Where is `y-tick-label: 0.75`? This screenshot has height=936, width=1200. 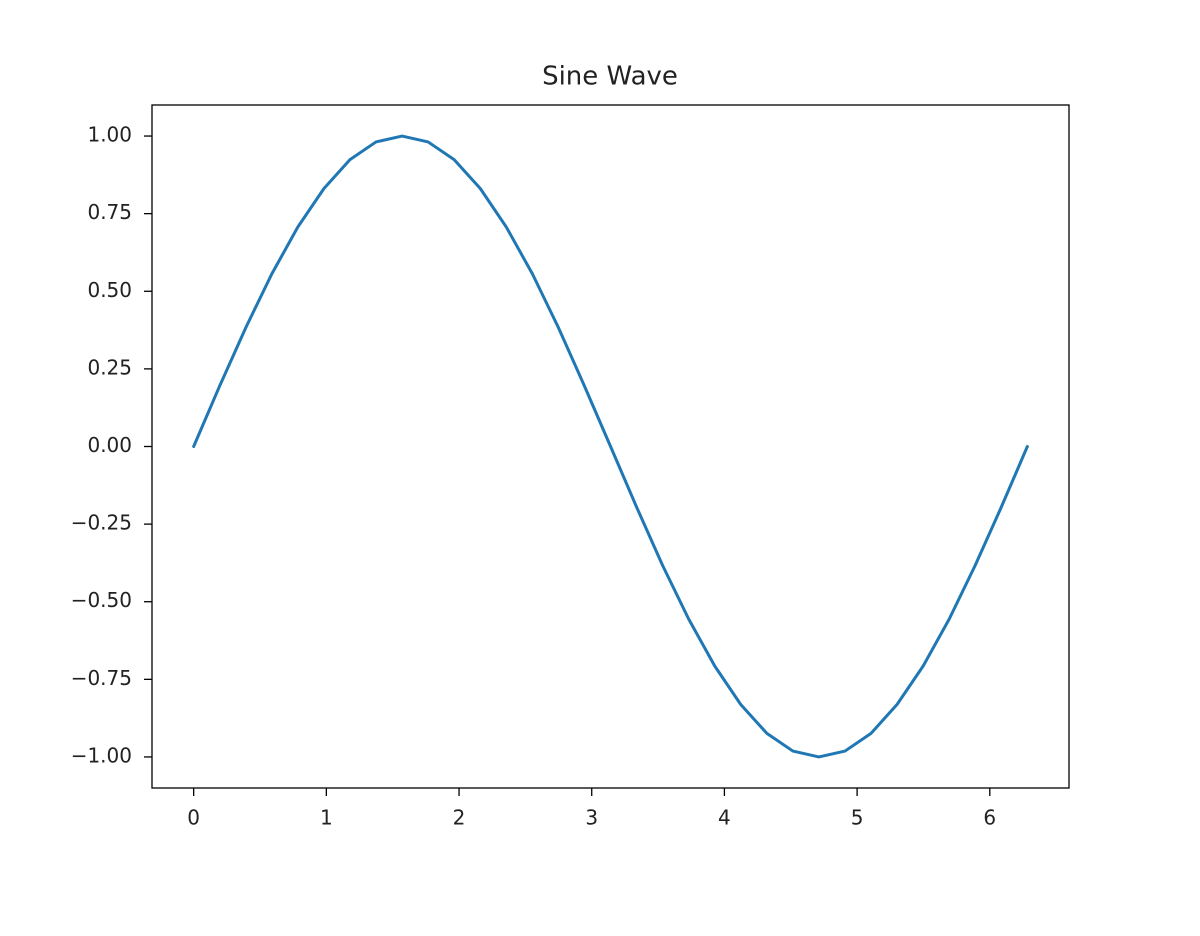 y-tick-label: 0.75 is located at coordinates (109, 212).